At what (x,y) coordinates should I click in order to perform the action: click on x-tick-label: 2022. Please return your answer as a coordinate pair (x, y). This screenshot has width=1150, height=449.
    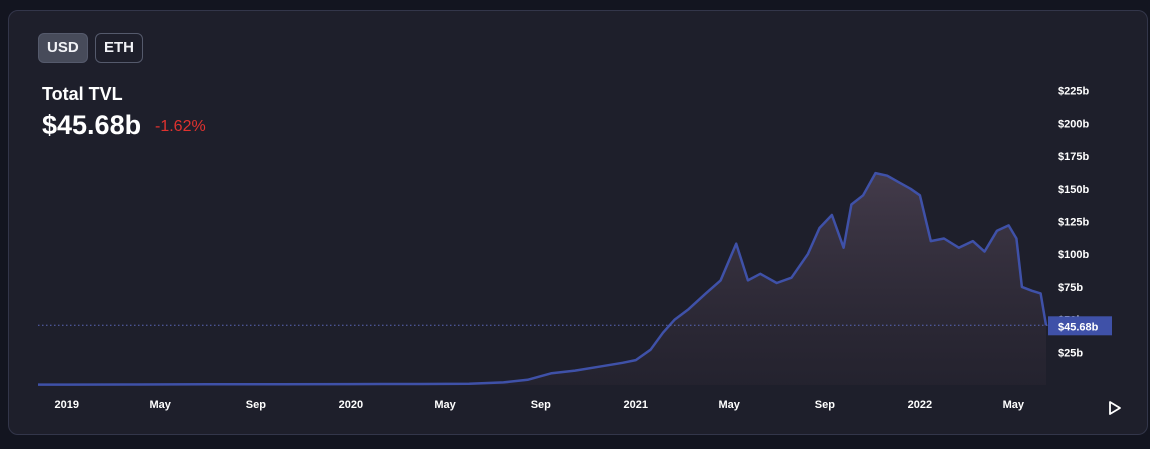
    Looking at the image, I should click on (920, 405).